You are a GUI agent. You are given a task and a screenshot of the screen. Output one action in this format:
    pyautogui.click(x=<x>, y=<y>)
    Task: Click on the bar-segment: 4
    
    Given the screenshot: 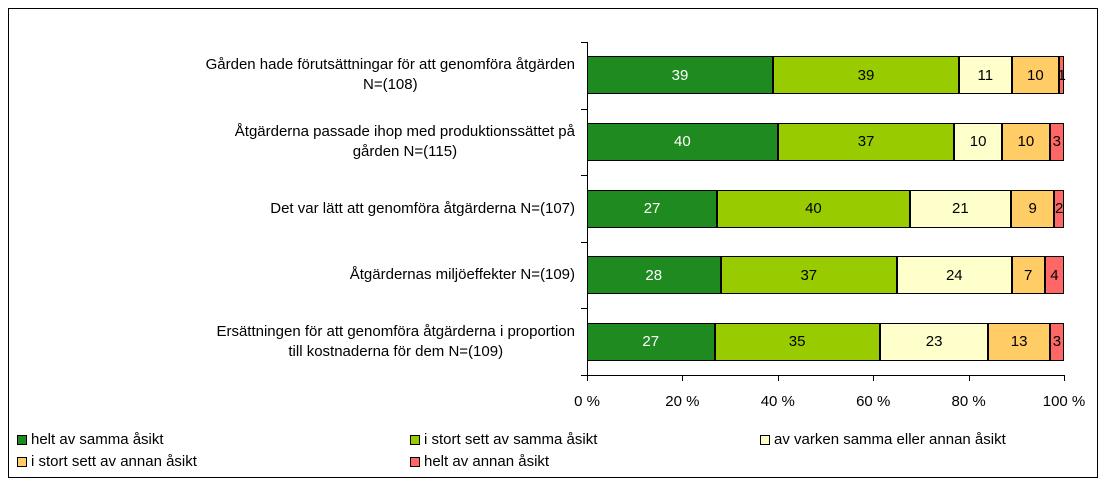 What is the action you would take?
    pyautogui.click(x=1054, y=275)
    